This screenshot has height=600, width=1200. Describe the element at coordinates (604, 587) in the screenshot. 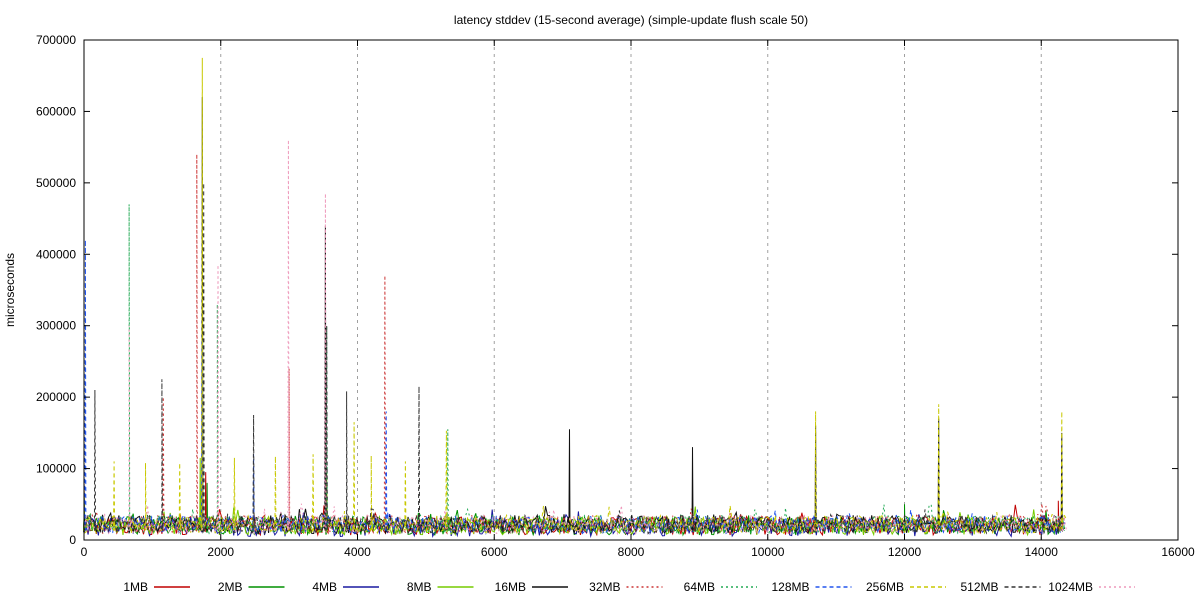

I see `legend-label: 32MB` at that location.